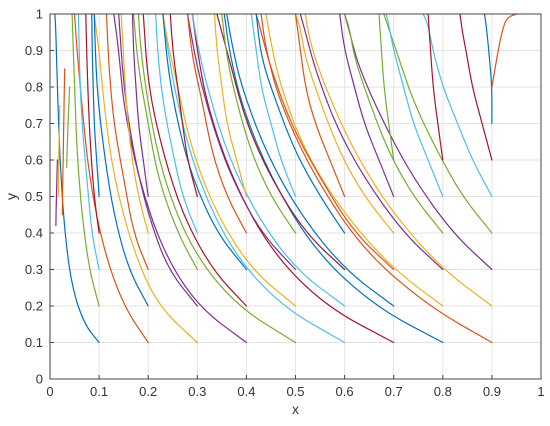  Describe the element at coordinates (34, 50) in the screenshot. I see `y-tick-label: 0.9` at that location.